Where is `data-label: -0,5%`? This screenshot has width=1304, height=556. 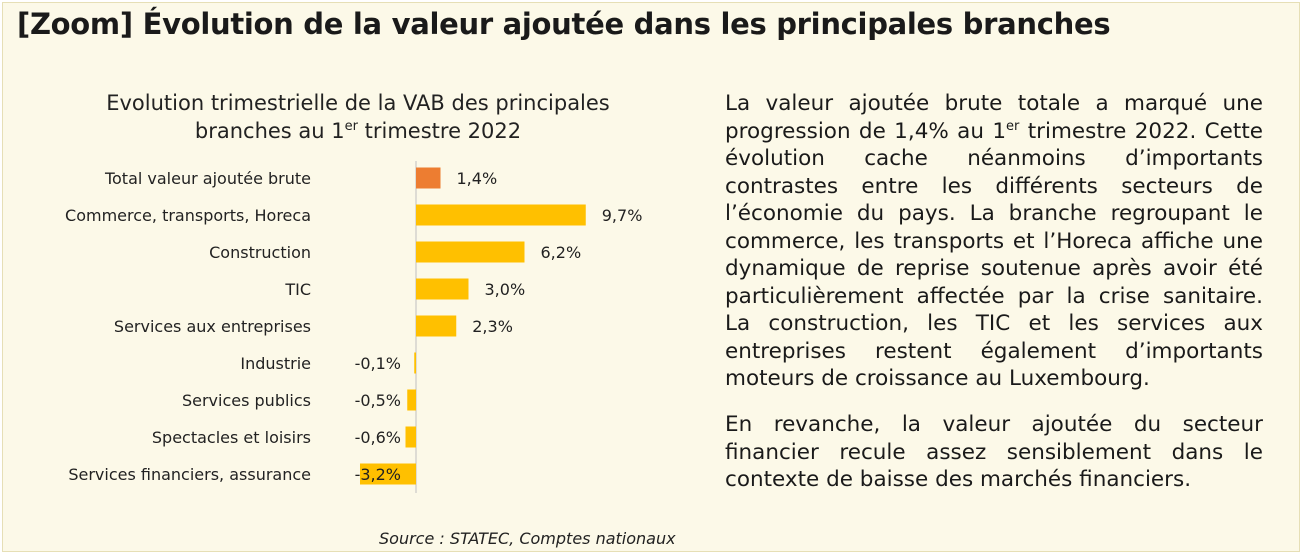
data-label: -0,5% is located at coordinates (378, 400).